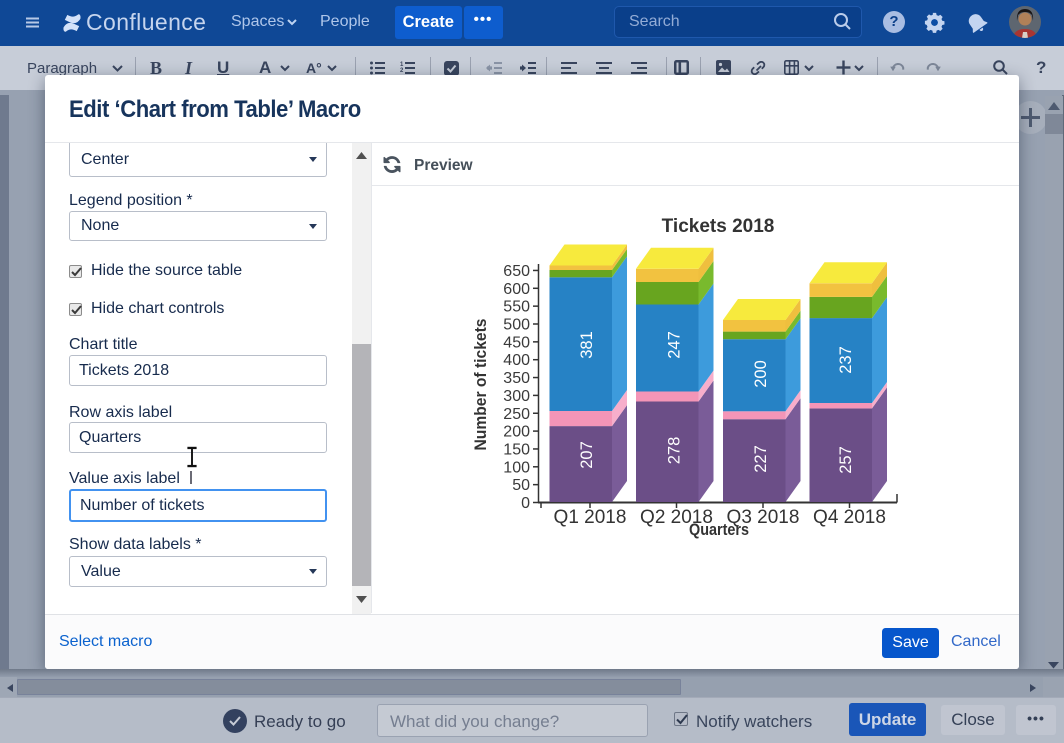 The image size is (1064, 743). I want to click on svg-text: 250, so click(516, 414).